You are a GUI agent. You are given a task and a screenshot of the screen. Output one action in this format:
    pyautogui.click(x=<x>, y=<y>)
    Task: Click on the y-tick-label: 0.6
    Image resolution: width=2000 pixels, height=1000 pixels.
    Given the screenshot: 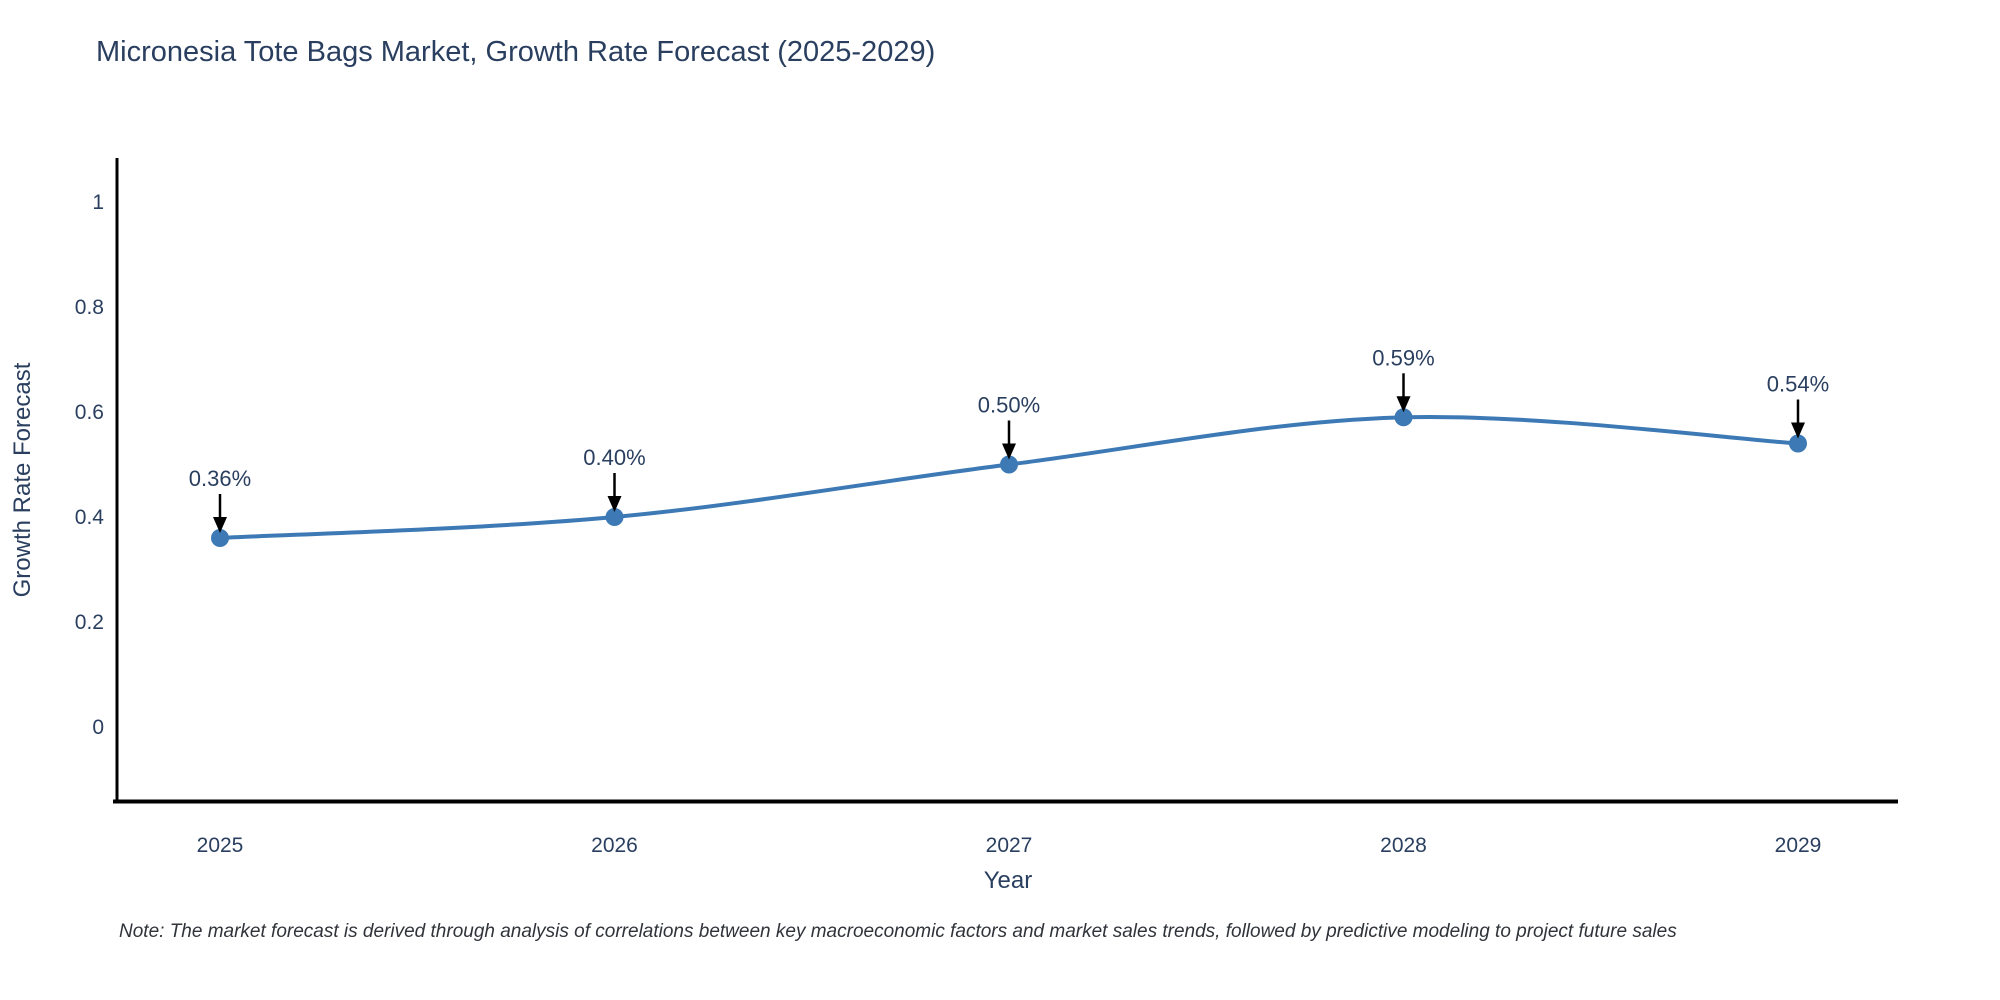 What is the action you would take?
    pyautogui.click(x=89, y=412)
    